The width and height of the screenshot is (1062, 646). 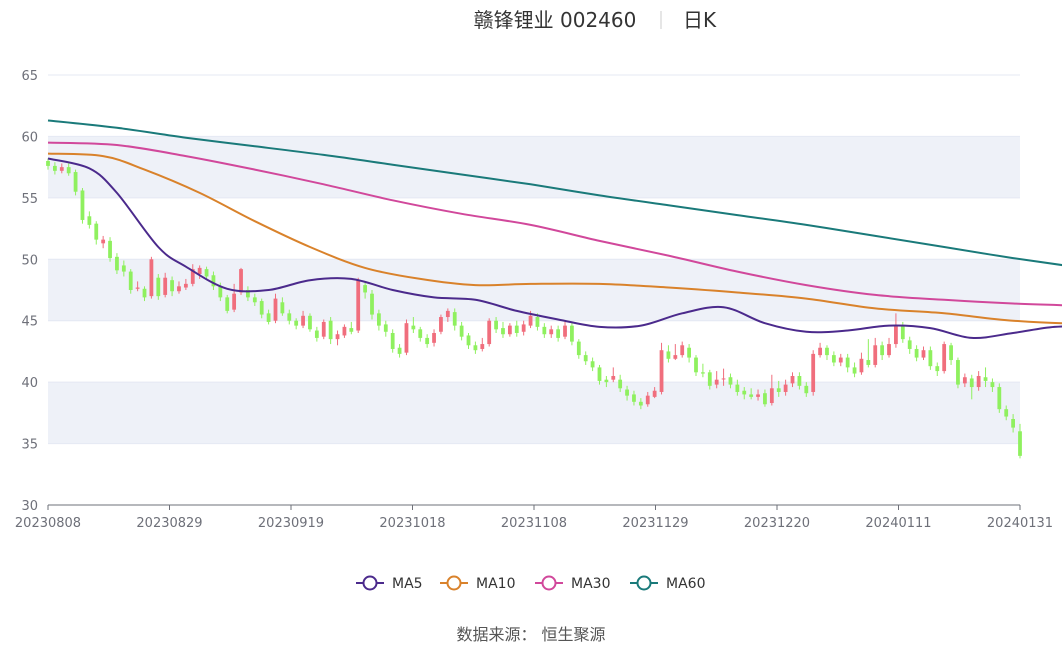 I want to click on grid-band, so click(x=534, y=290).